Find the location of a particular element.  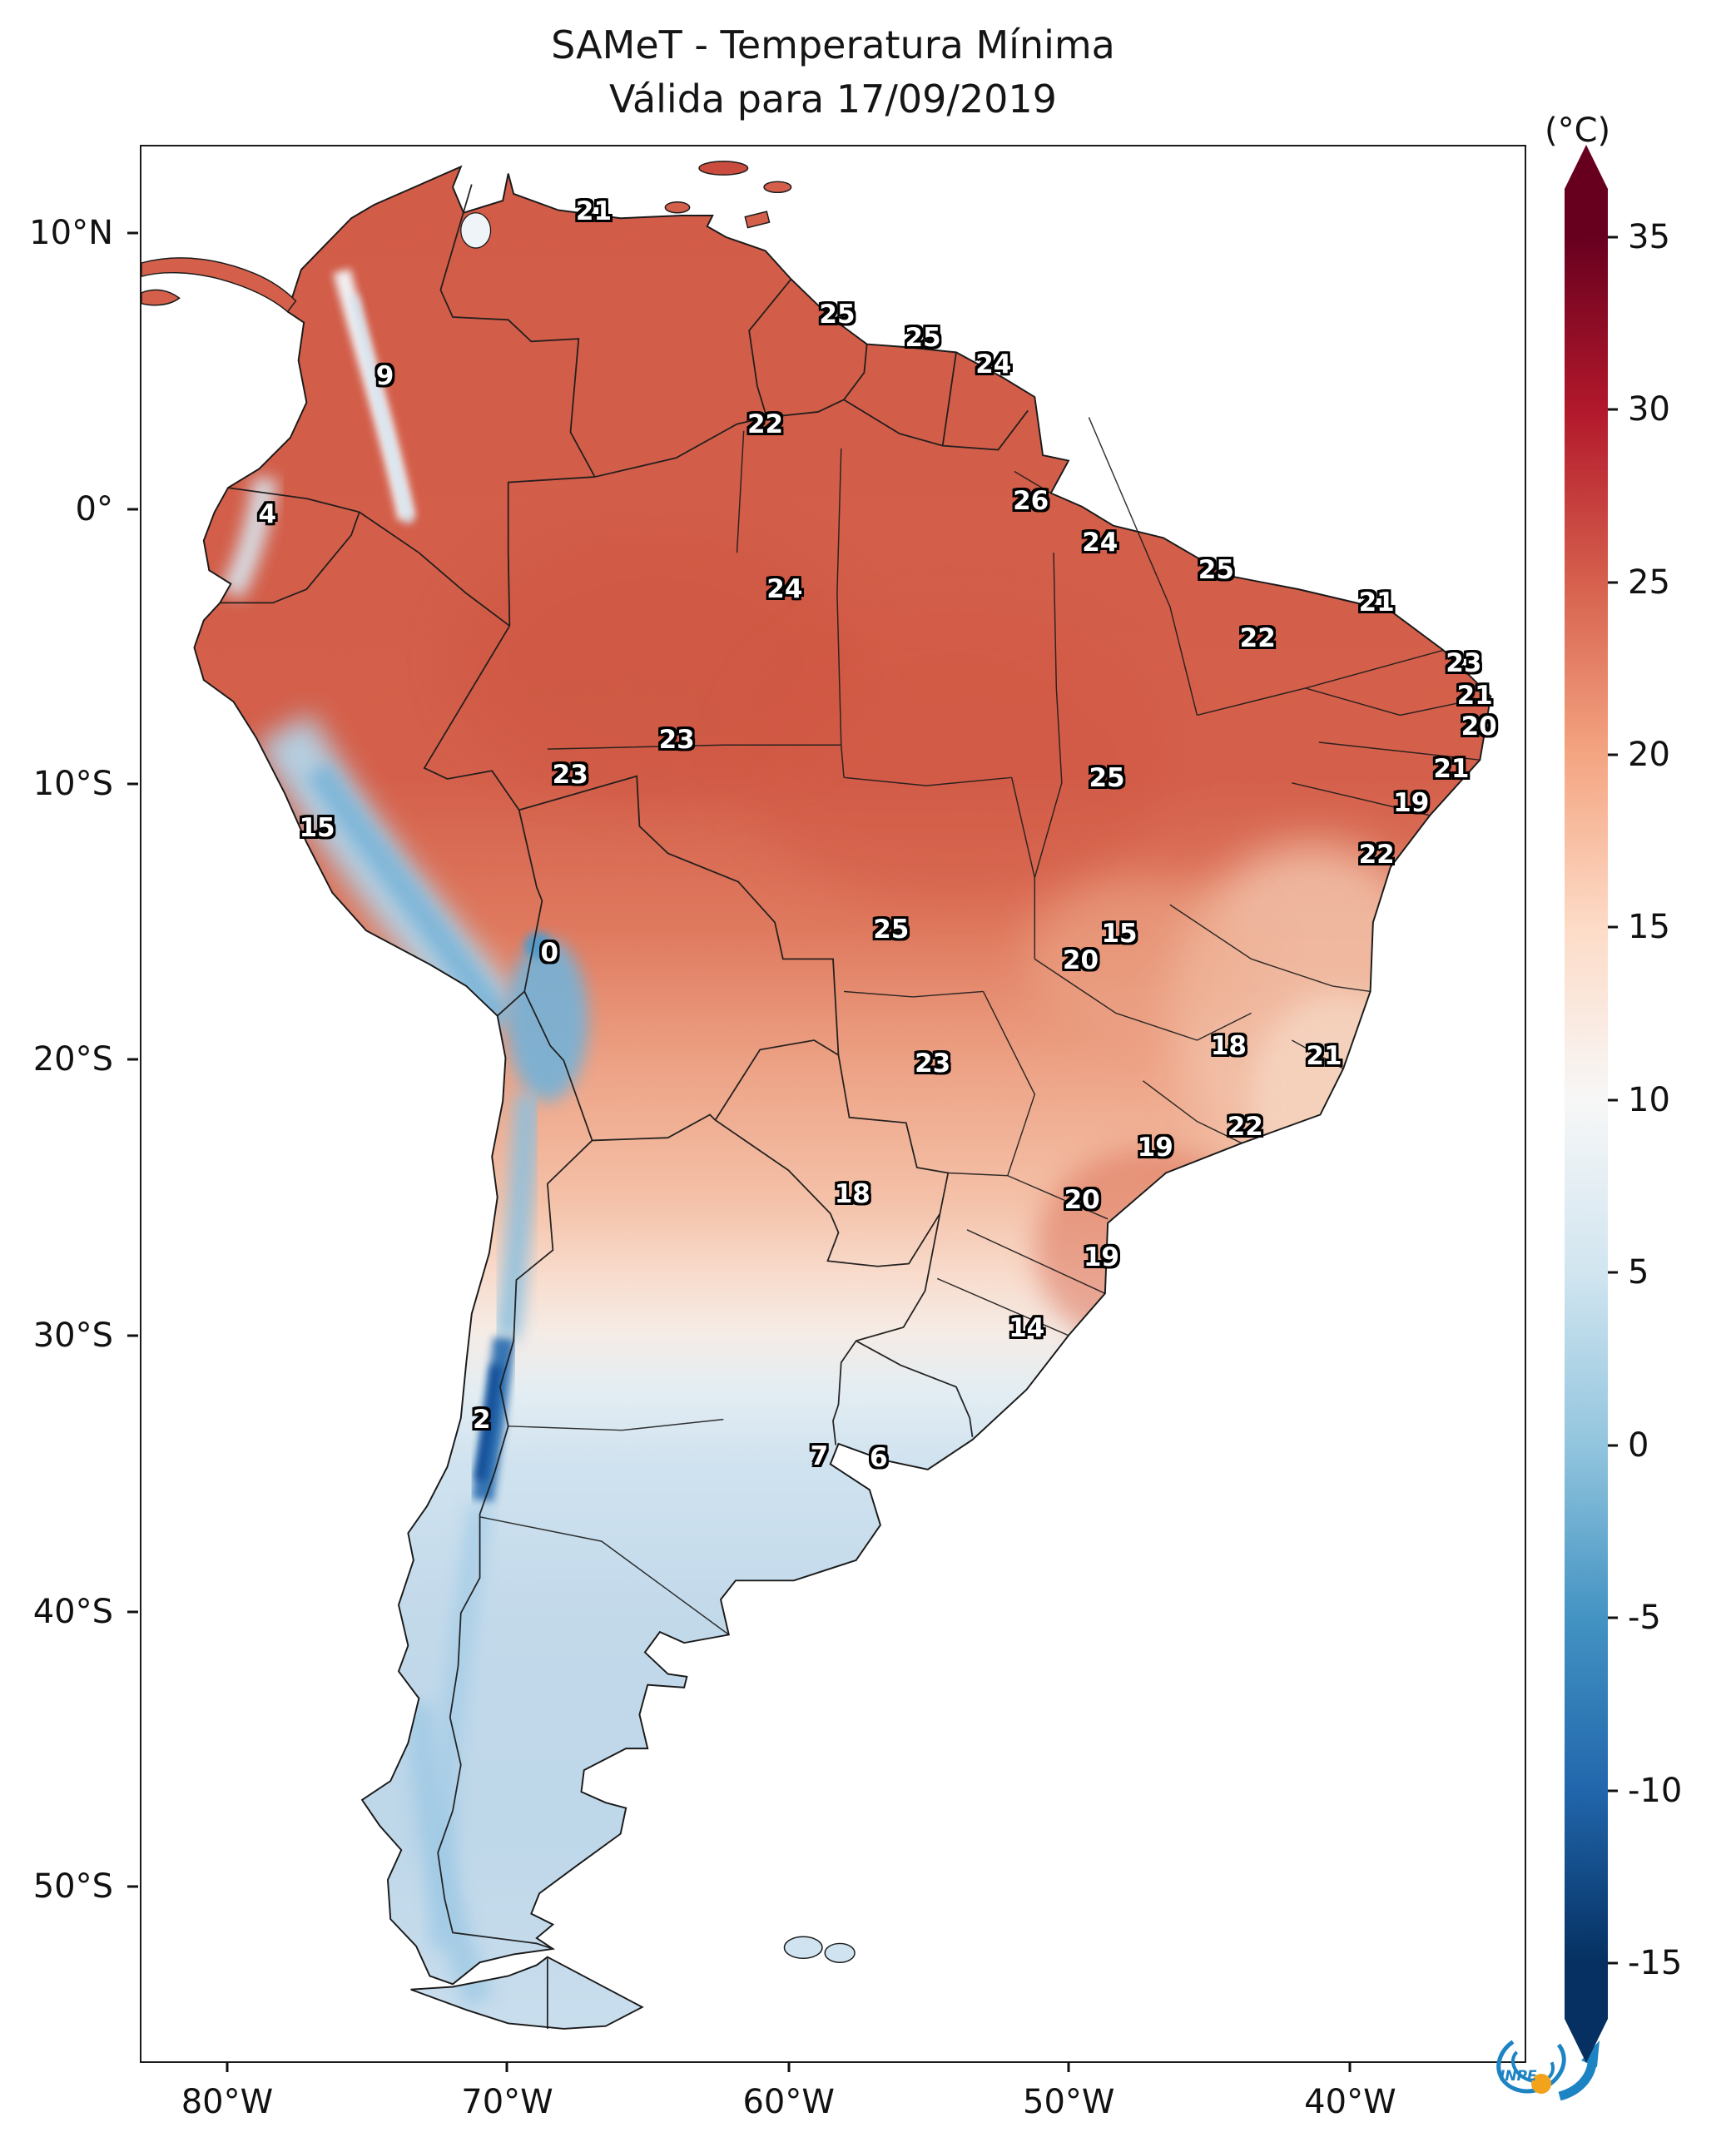

inpe-logo: INPE is located at coordinates (1554, 2075).